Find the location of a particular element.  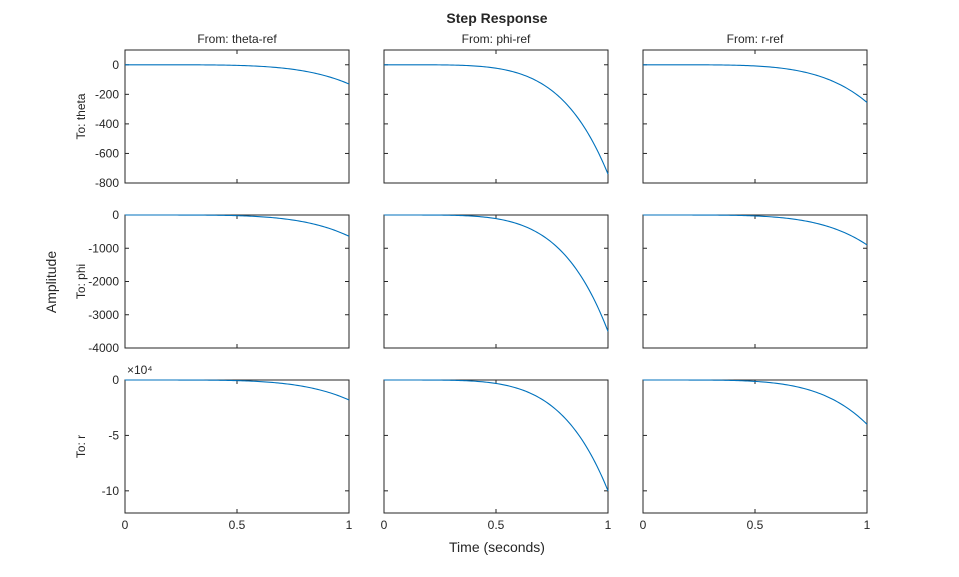

row-label: To: theta is located at coordinates (81, 116).